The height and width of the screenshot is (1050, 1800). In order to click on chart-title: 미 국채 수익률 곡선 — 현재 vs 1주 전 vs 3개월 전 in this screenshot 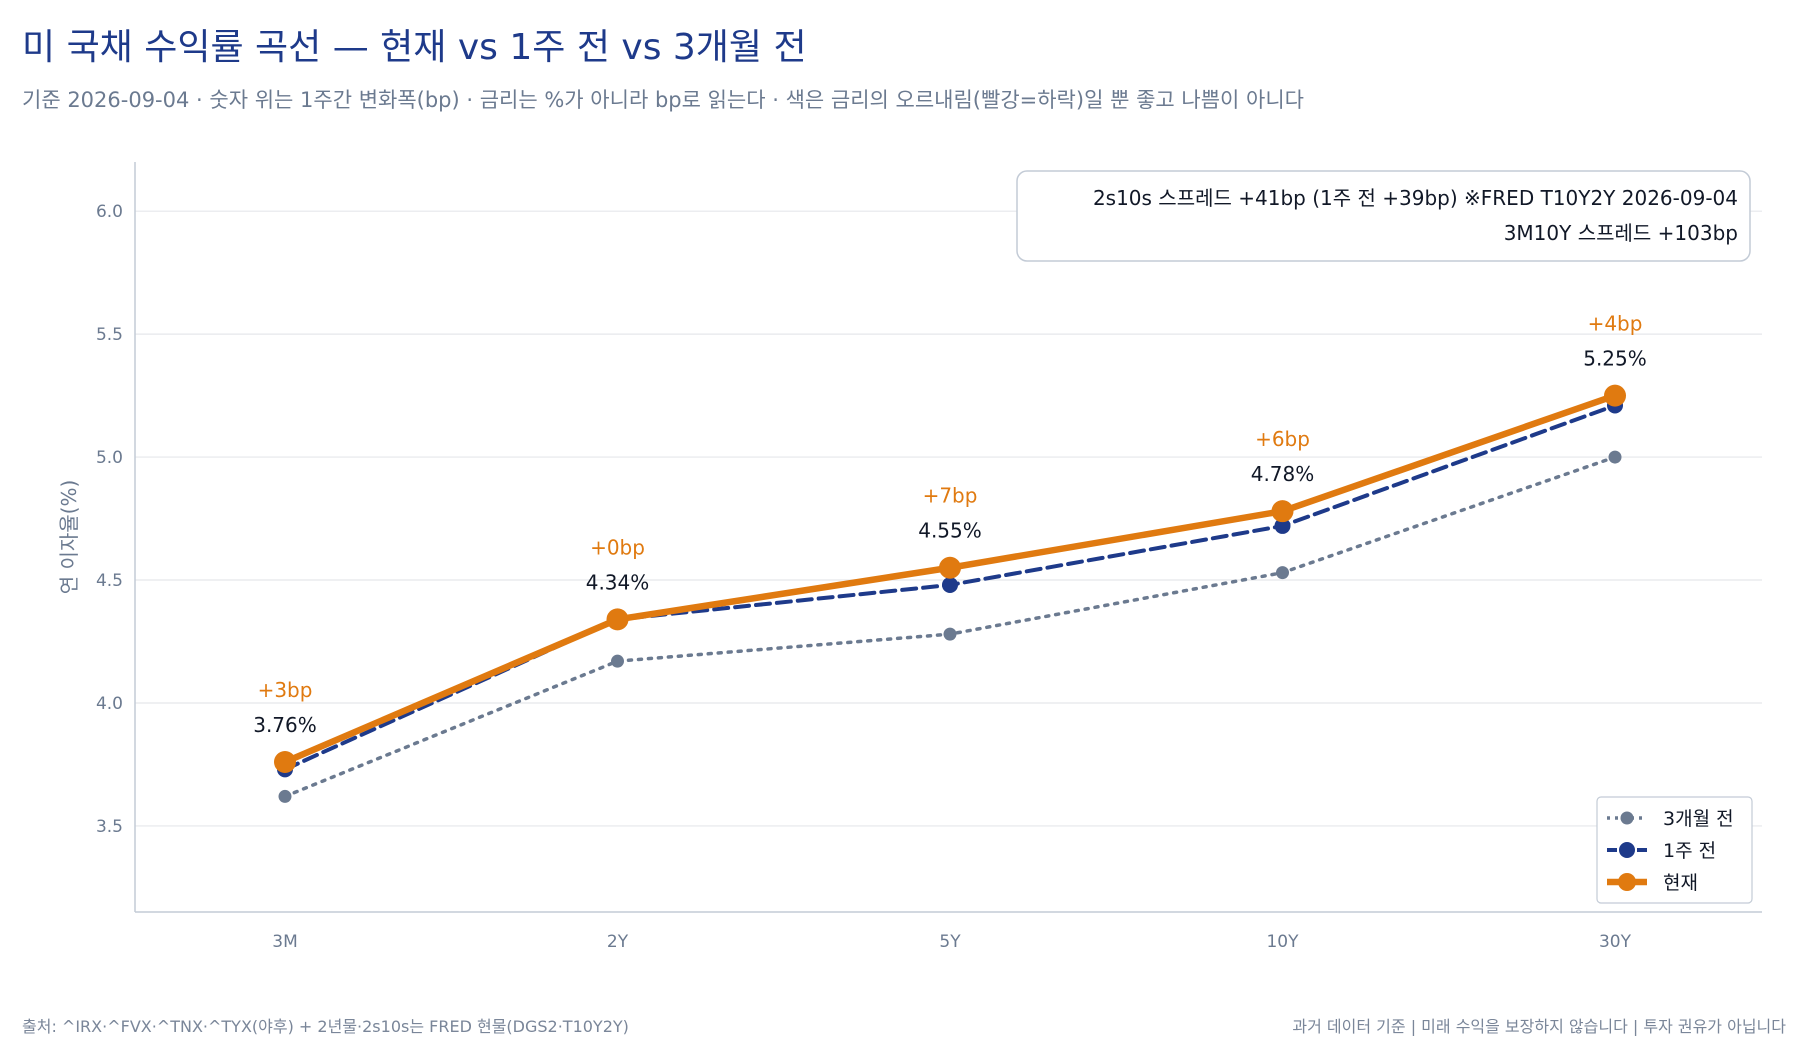, I will do `click(414, 47)`.